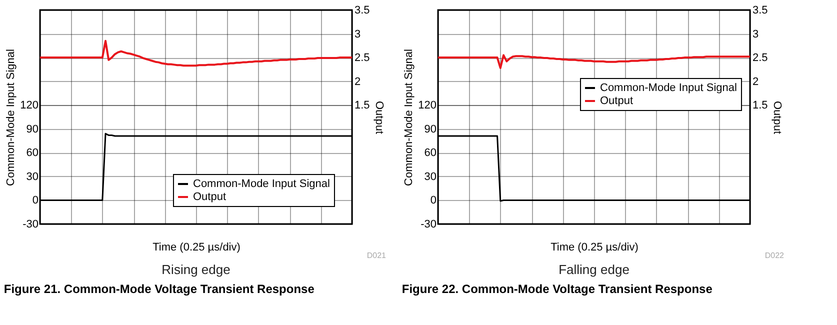  What do you see at coordinates (196, 269) in the screenshot?
I see `text: Rising edge` at bounding box center [196, 269].